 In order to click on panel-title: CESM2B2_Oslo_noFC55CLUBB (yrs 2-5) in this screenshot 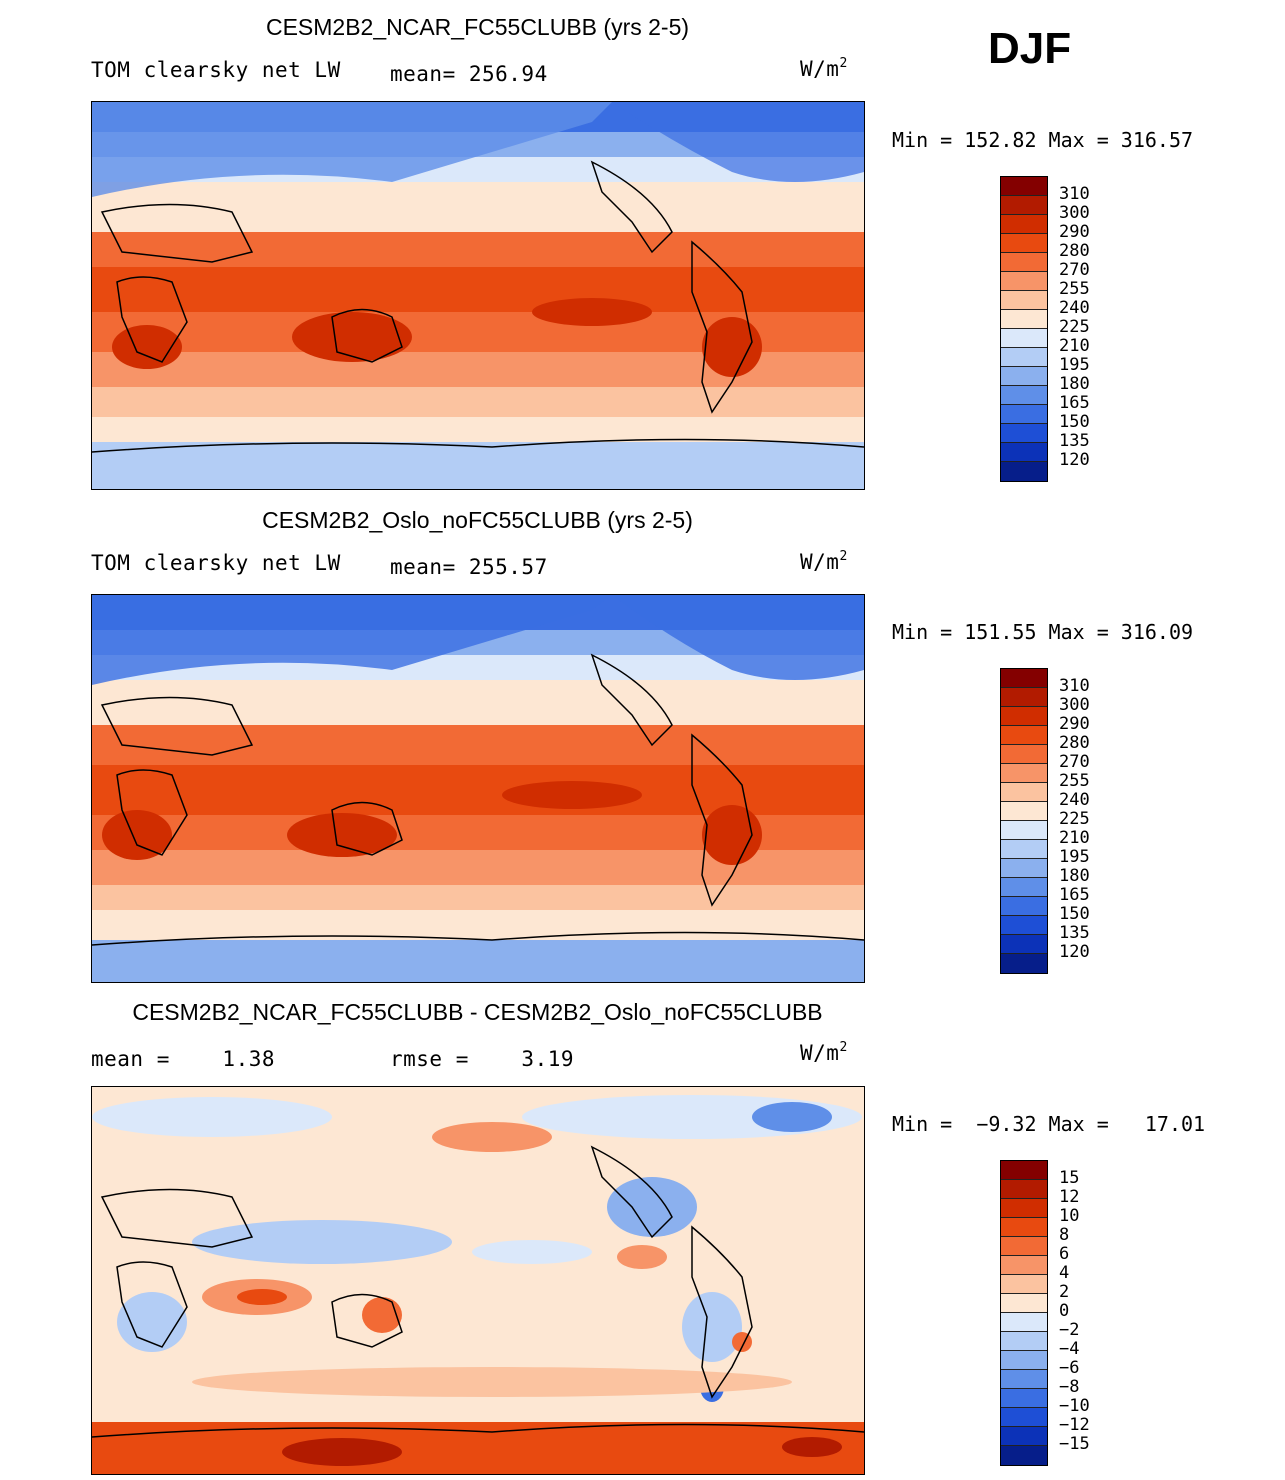, I will do `click(477, 520)`.